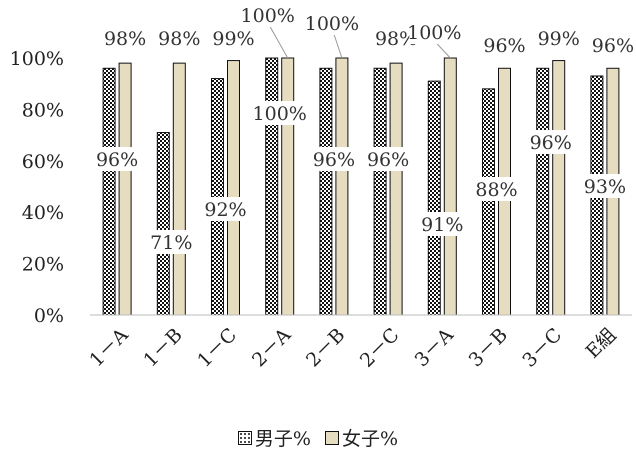 This screenshot has height=452, width=636. What do you see at coordinates (43, 265) in the screenshot?
I see `y-tick-label: 20%` at bounding box center [43, 265].